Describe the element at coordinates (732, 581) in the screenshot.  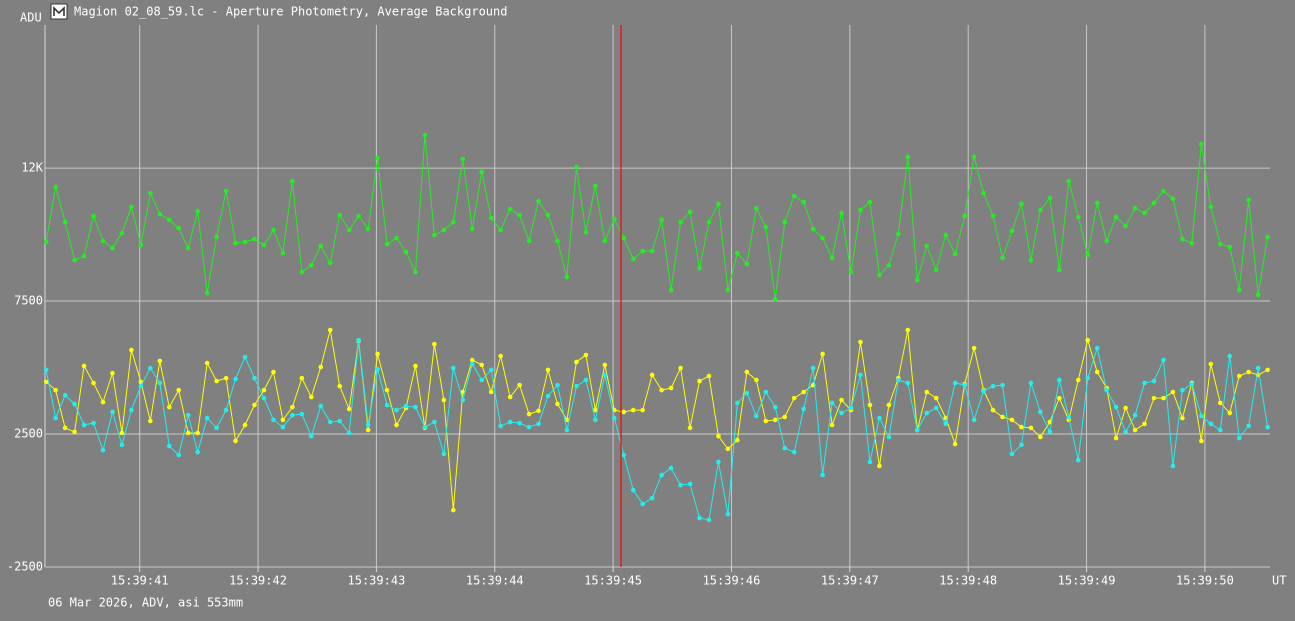
I see `x-tick-label: 15:39:46` at that location.